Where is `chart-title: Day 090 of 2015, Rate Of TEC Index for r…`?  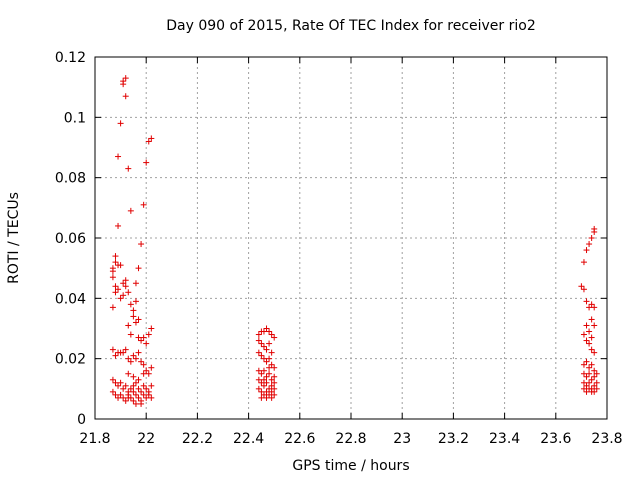
chart-title: Day 090 of 2015, Rate Of TEC Index for r… is located at coordinates (351, 26).